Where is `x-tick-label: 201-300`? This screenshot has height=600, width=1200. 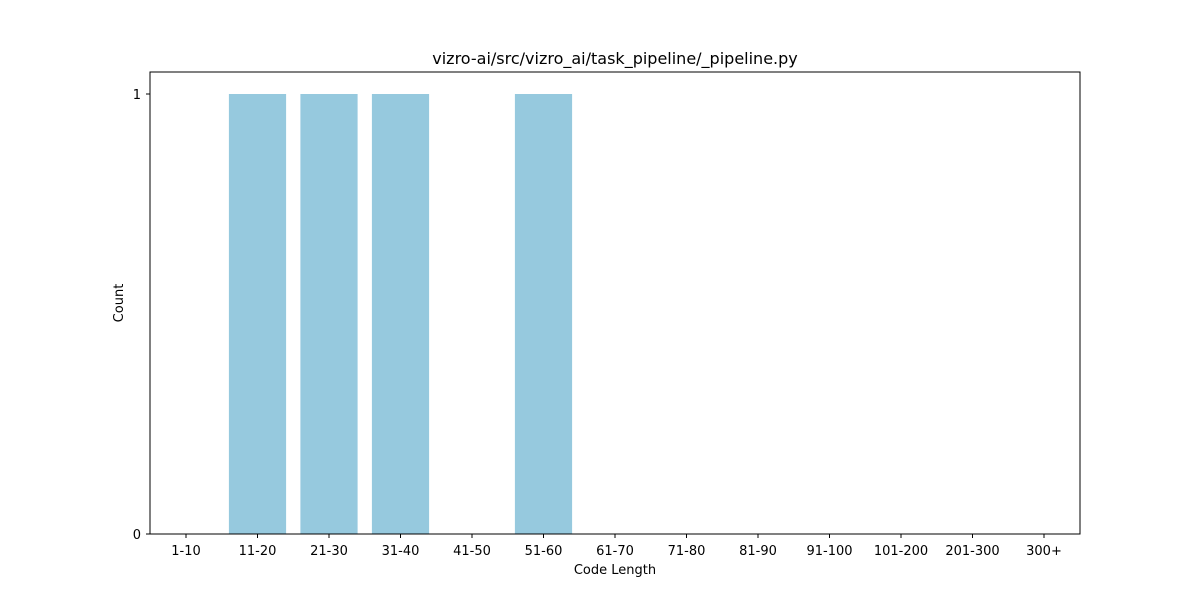
x-tick-label: 201-300 is located at coordinates (972, 551).